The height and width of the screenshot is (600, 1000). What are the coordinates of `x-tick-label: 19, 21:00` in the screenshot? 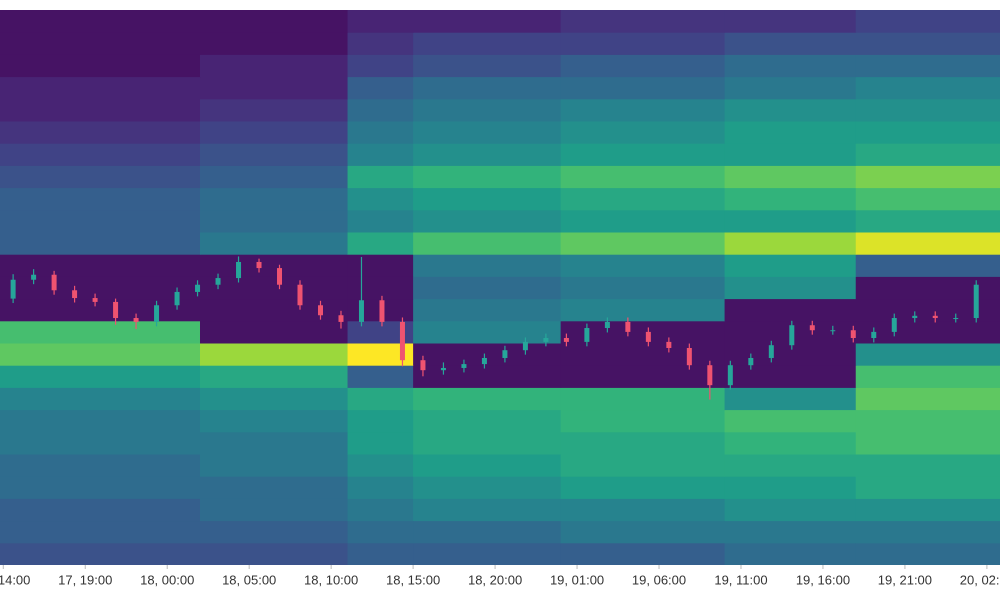 It's located at (905, 579).